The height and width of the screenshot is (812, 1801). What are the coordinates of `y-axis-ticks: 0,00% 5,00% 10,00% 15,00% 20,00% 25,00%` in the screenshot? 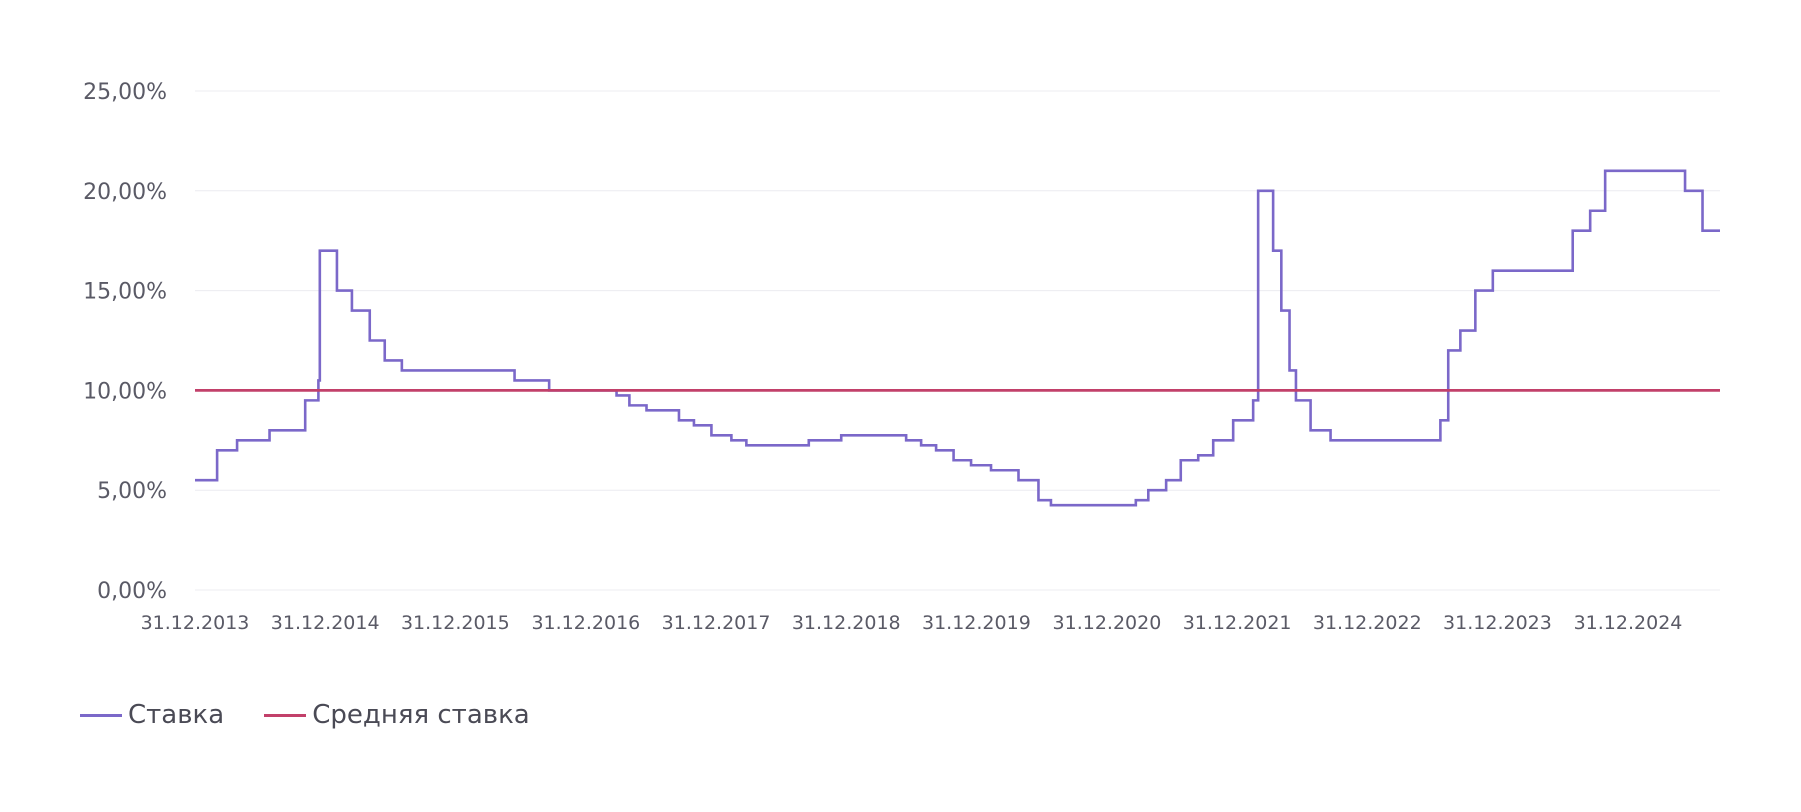 It's located at (125, 342).